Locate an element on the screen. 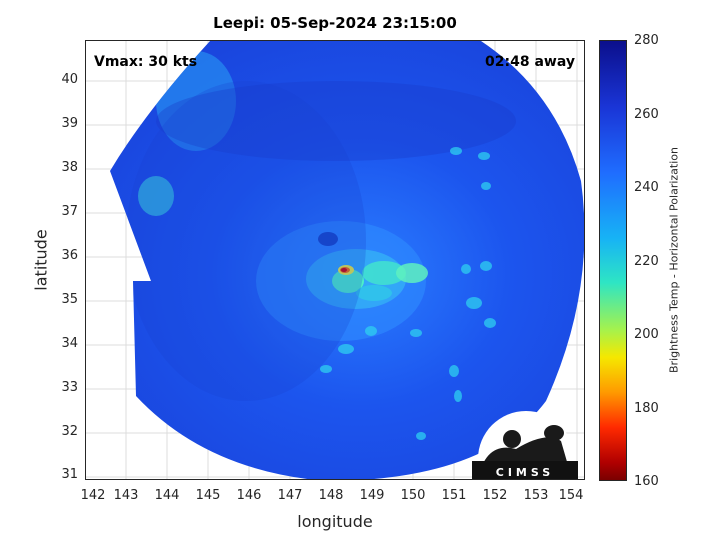  y-tick-label: 33 is located at coordinates (69, 387).